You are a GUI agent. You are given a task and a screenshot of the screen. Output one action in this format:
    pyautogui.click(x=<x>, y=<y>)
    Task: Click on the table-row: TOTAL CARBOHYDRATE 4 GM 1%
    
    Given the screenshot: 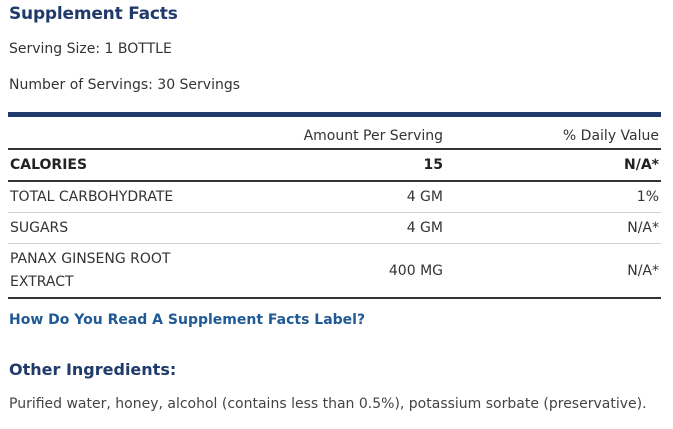 What is the action you would take?
    pyautogui.click(x=334, y=197)
    